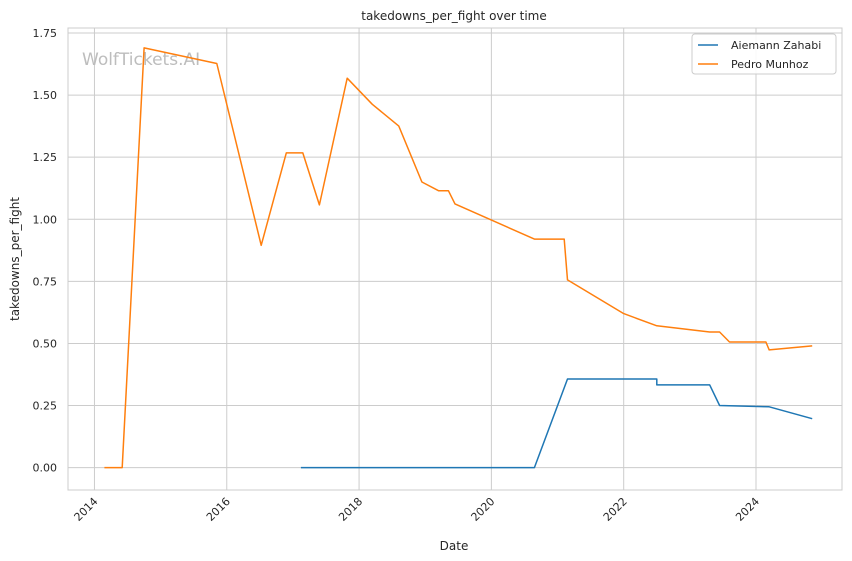 This screenshot has height=561, width=852. Describe the element at coordinates (45, 406) in the screenshot. I see `y-tick-label: 0.25` at that location.